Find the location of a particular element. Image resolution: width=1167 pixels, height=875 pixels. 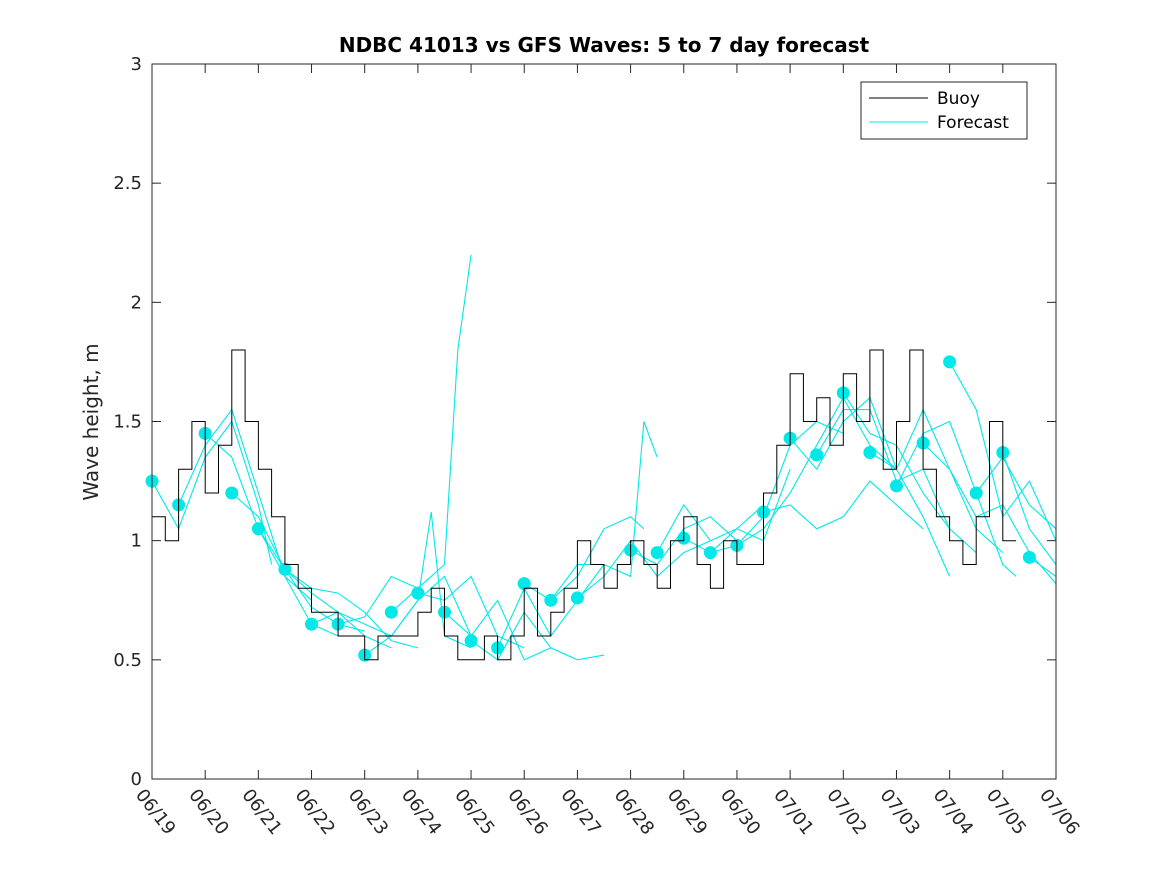

legend-box is located at coordinates (944, 110).